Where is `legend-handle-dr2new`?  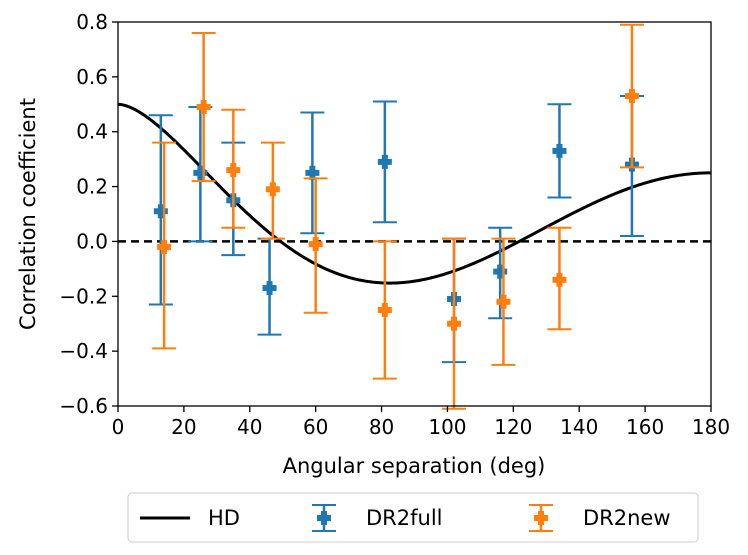 legend-handle-dr2new is located at coordinates (541, 518).